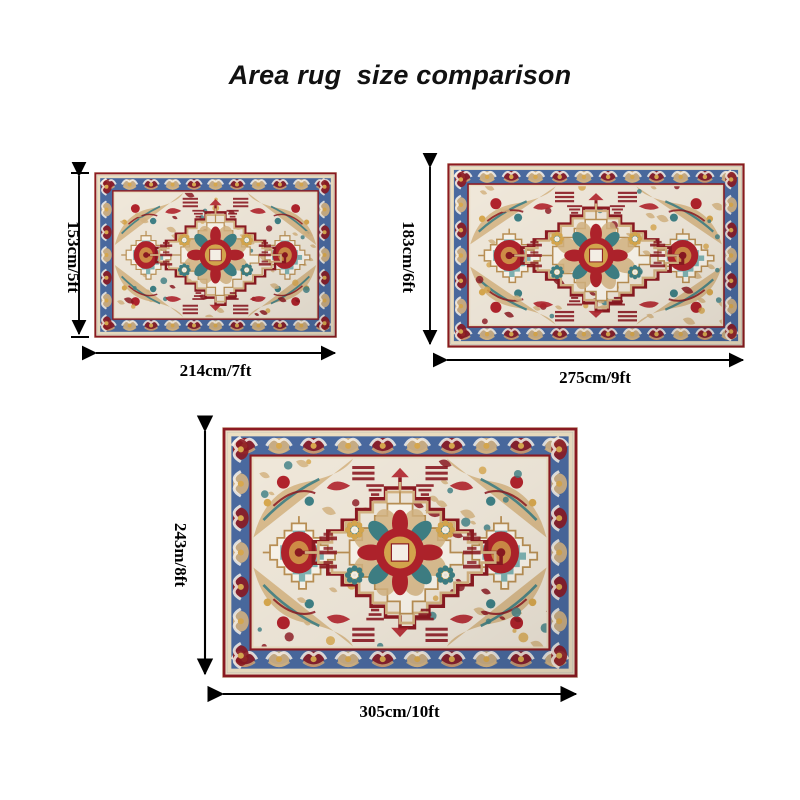 This screenshot has width=800, height=800. Describe the element at coordinates (215, 370) in the screenshot. I see `dimension-label-rug1-width: 214cm/7ft` at that location.